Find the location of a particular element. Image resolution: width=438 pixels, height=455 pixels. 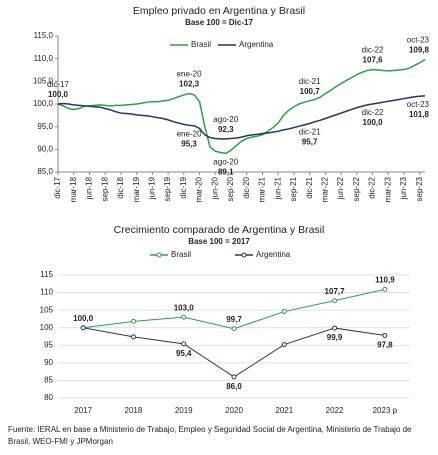

series-line is located at coordinates (241, 117).